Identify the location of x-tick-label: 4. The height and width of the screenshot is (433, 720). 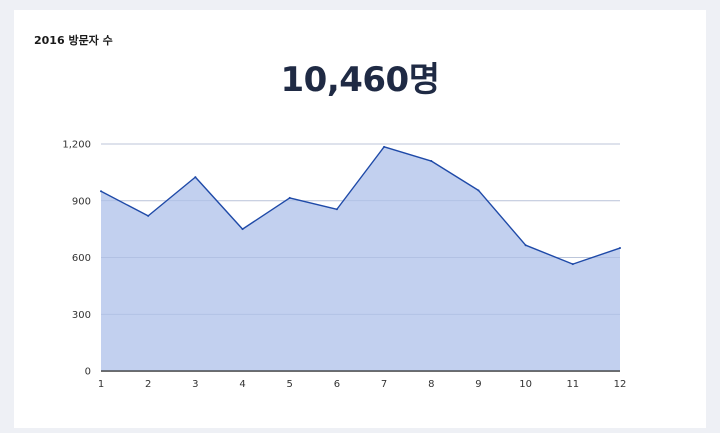
(242, 384).